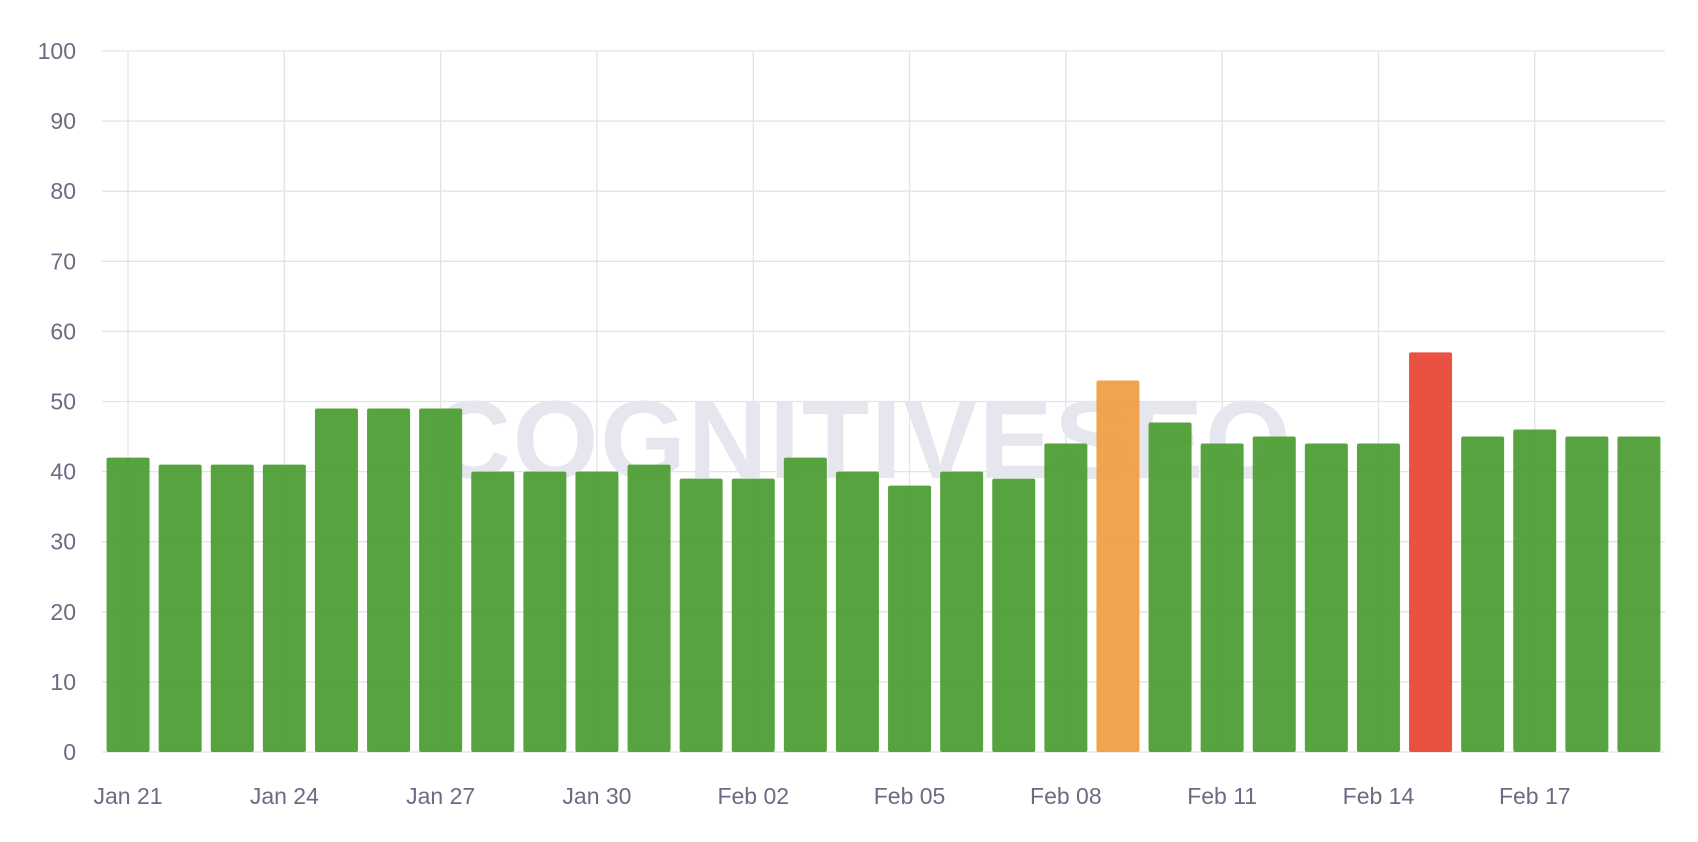 Image resolution: width=1698 pixels, height=842 pixels. I want to click on y-tick-label: 80, so click(63, 191).